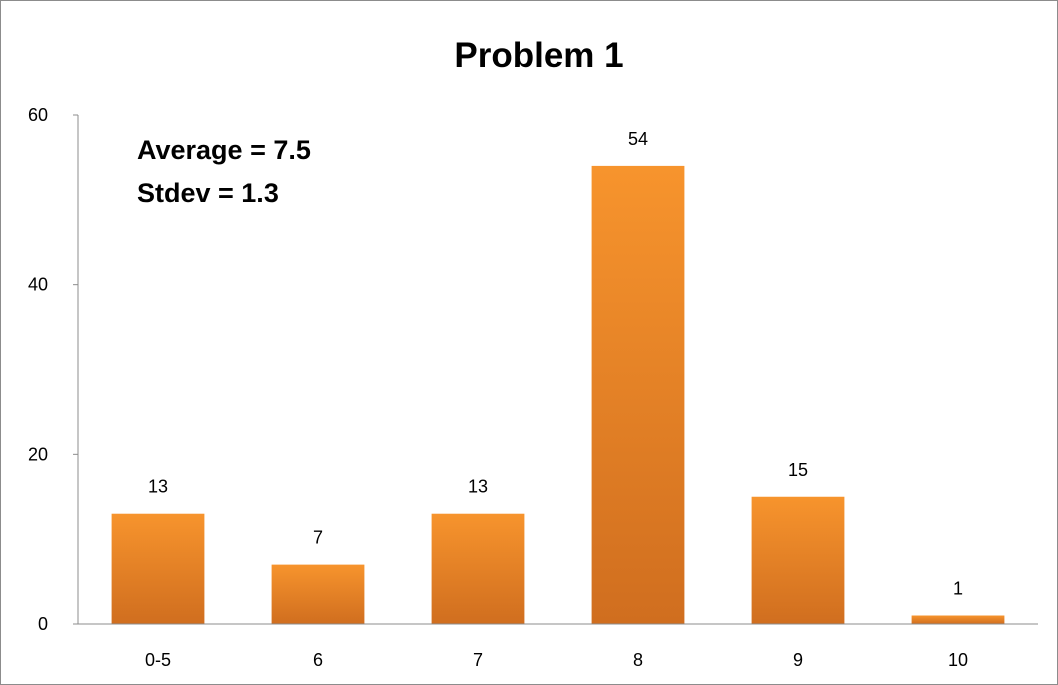 This screenshot has width=1058, height=685. Describe the element at coordinates (478, 487) in the screenshot. I see `data-label-7: 13` at that location.